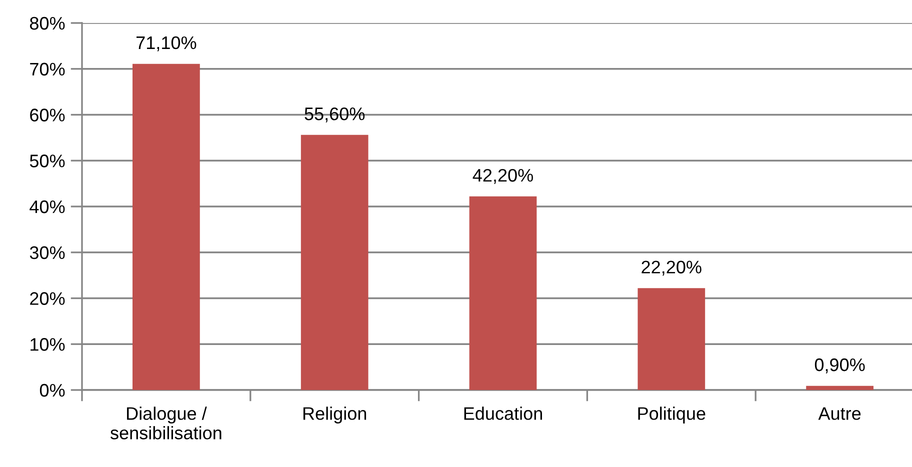 This screenshot has width=912, height=467. I want to click on y-tick-label: 10%, so click(47, 344).